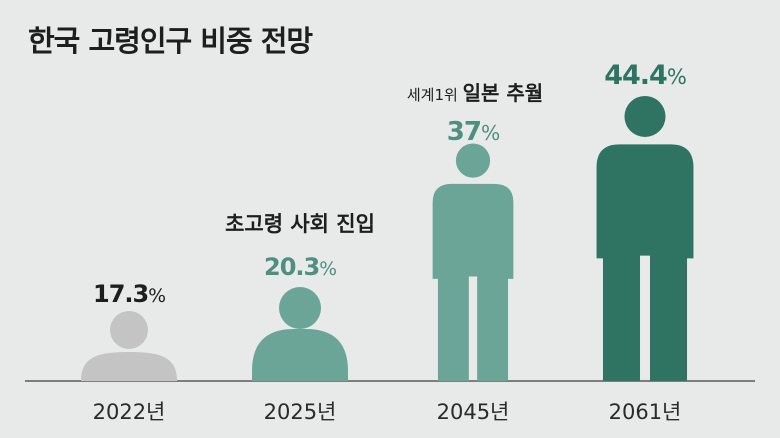 Image resolution: width=780 pixels, height=438 pixels. Describe the element at coordinates (129, 412) in the screenshot. I see `category-label: 2022년` at that location.